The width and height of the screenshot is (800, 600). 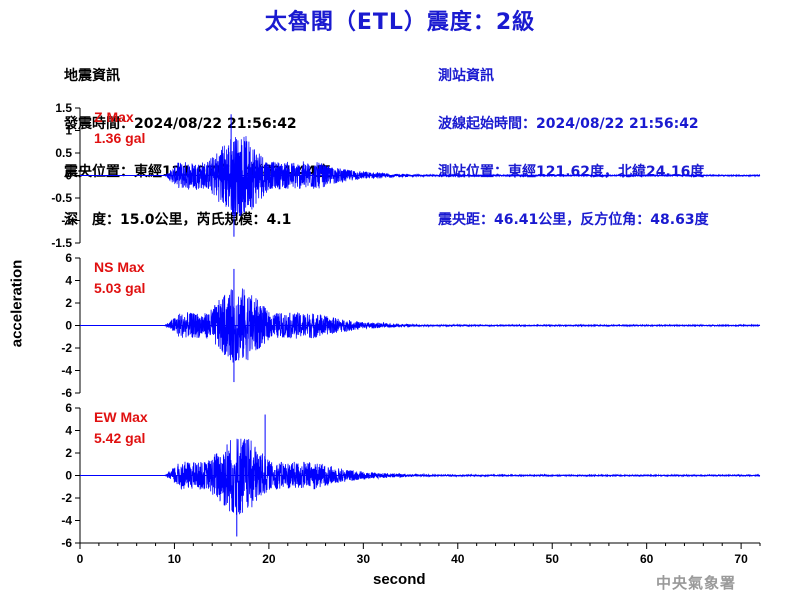 What do you see at coordinates (269, 559) in the screenshot?
I see `x-tick-label: 20` at bounding box center [269, 559].